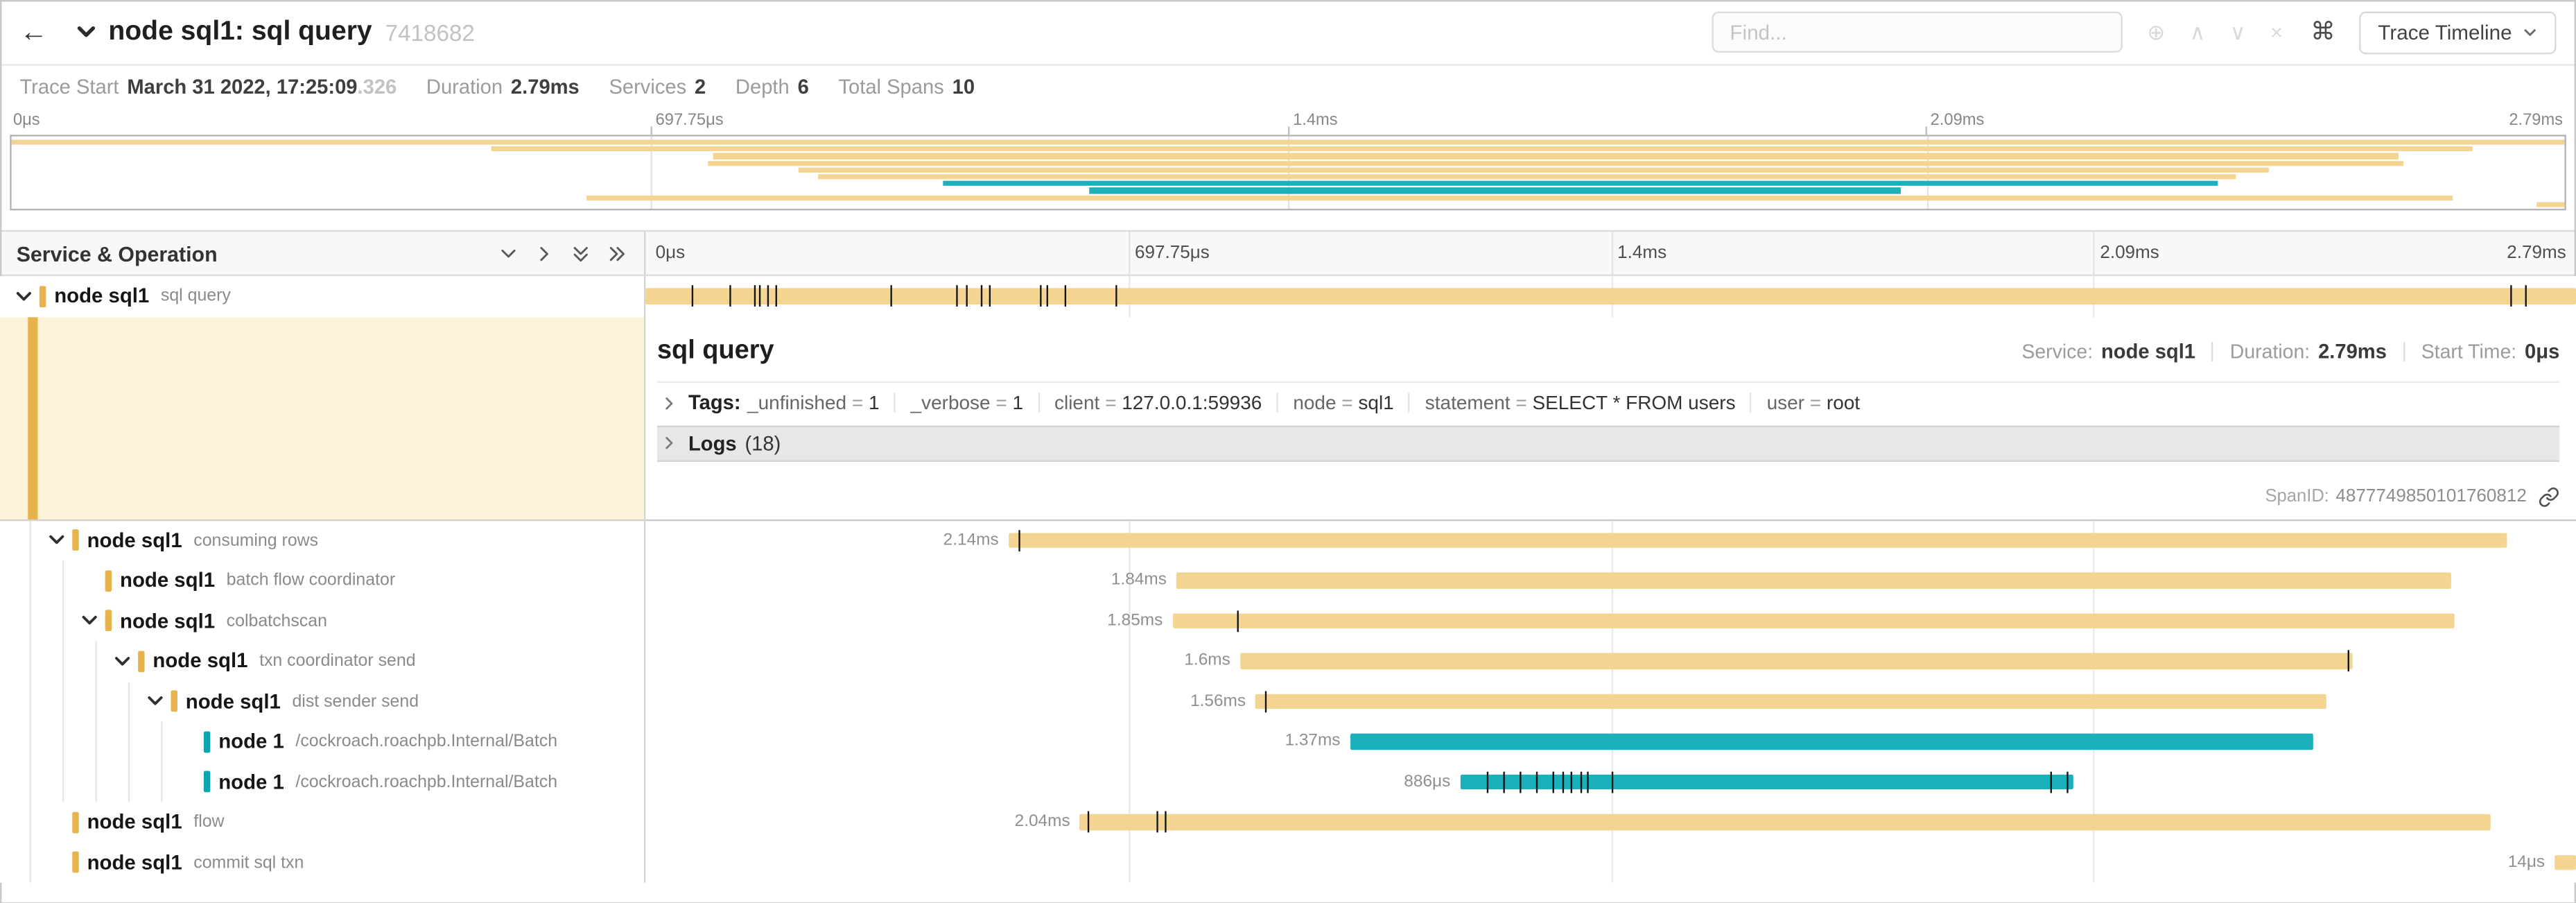 Image resolution: width=2576 pixels, height=903 pixels. I want to click on span-bar-row: 1.85ms, so click(1610, 621).